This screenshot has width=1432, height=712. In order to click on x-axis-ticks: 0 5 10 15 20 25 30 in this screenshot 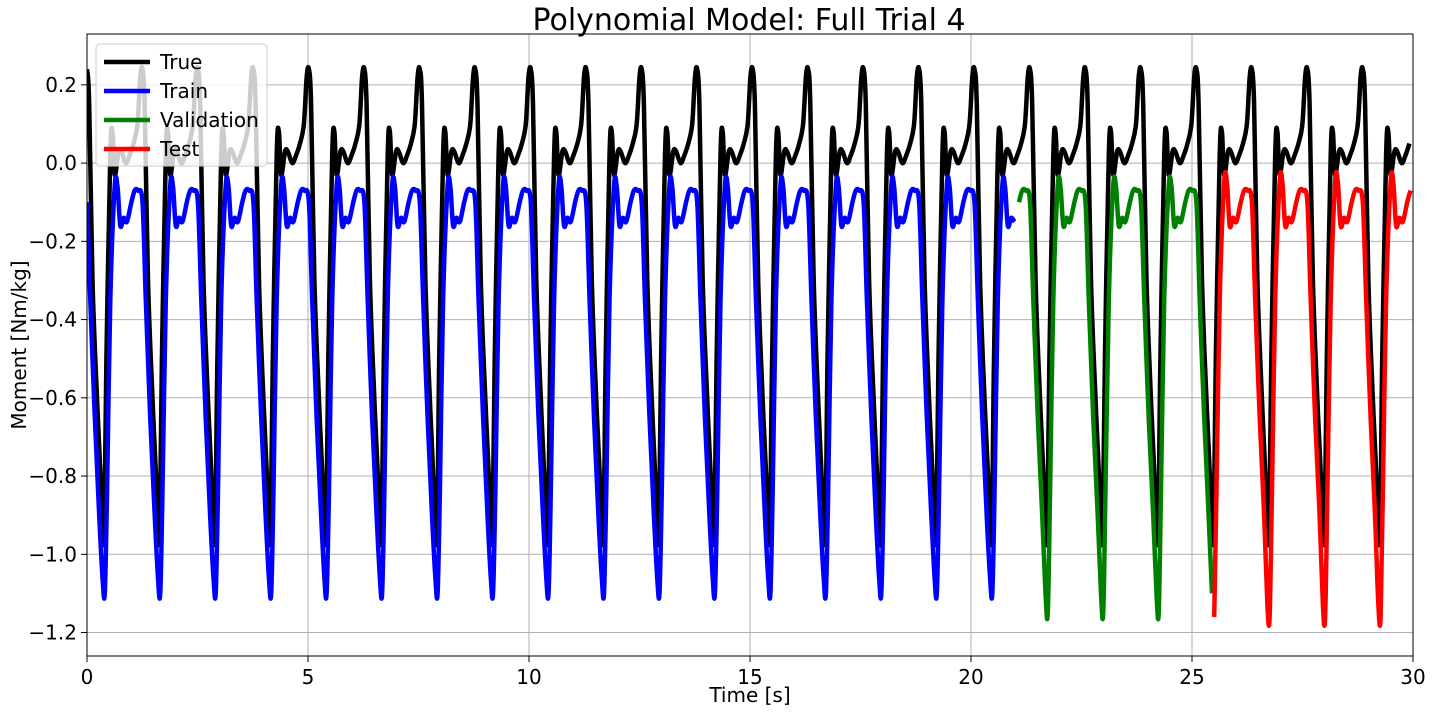, I will do `click(753, 672)`.